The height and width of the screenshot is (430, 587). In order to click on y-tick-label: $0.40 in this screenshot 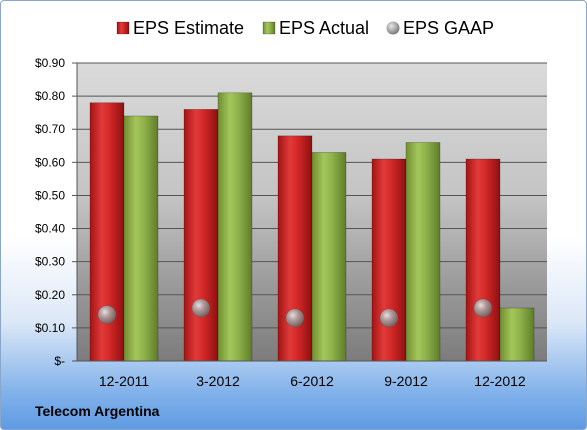, I will do `click(50, 229)`.